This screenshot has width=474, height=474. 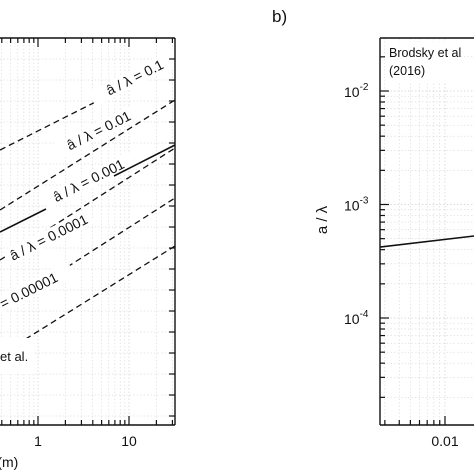 I want to click on panel-b-series, so click(x=426, y=241).